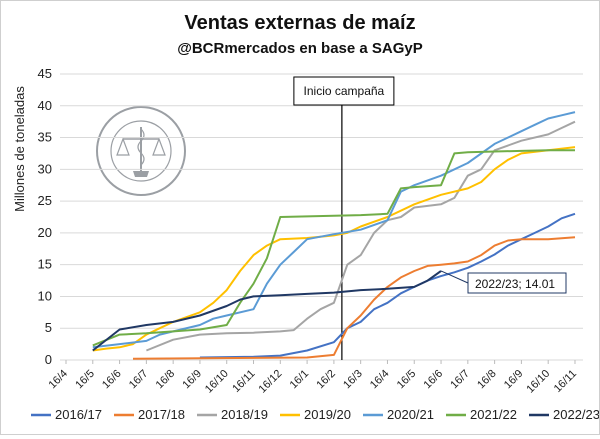  I want to click on campaign-start-marker: Inicio campaña, so click(344, 218).